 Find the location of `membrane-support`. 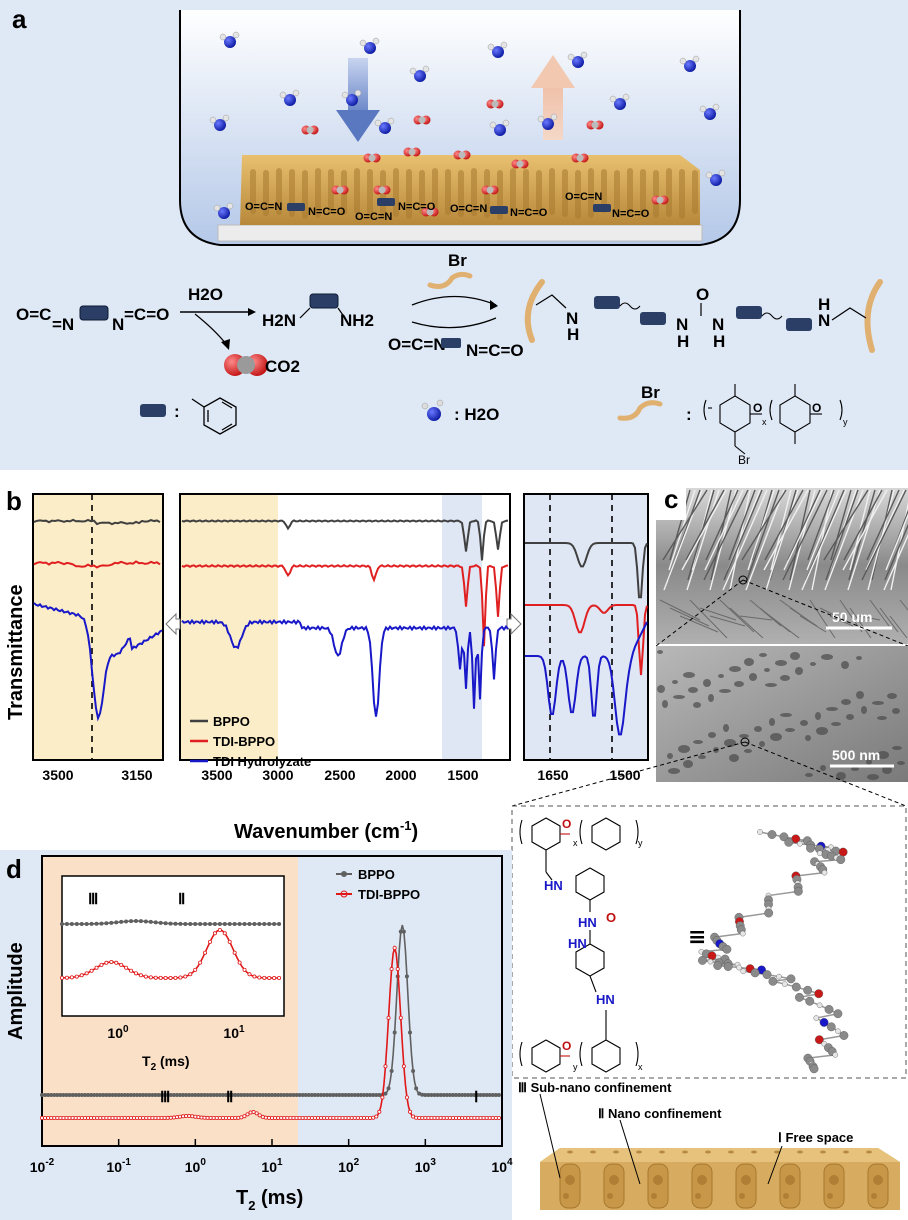

membrane-support is located at coordinates (460, 233).